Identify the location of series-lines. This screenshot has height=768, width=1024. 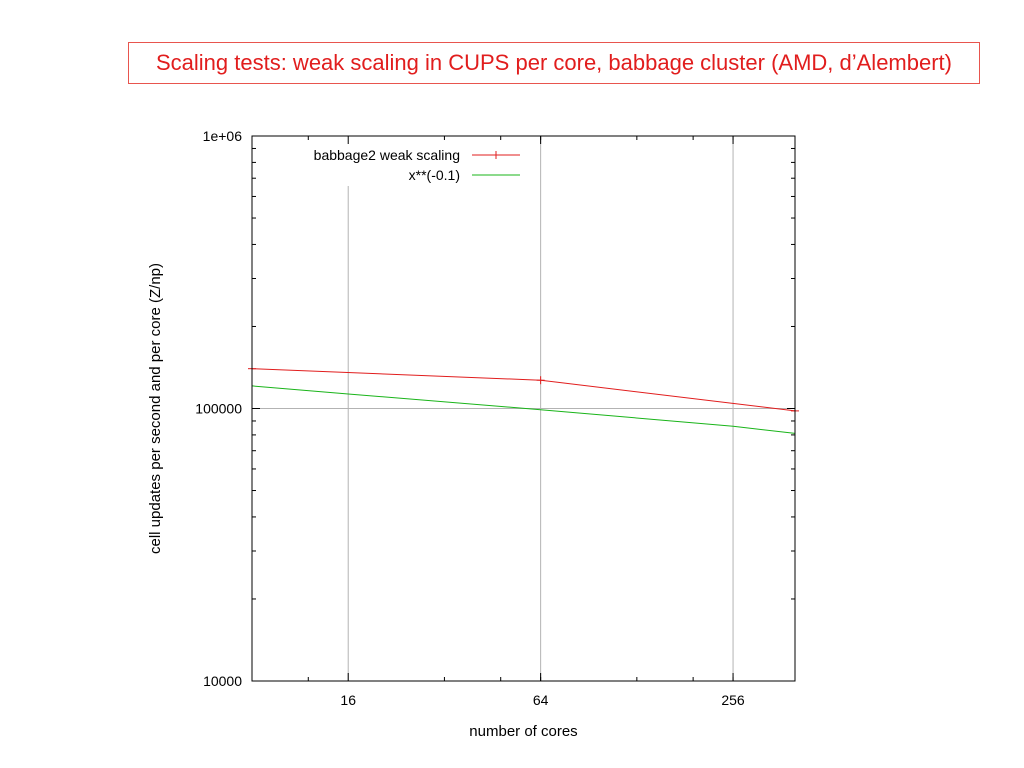
(523, 399).